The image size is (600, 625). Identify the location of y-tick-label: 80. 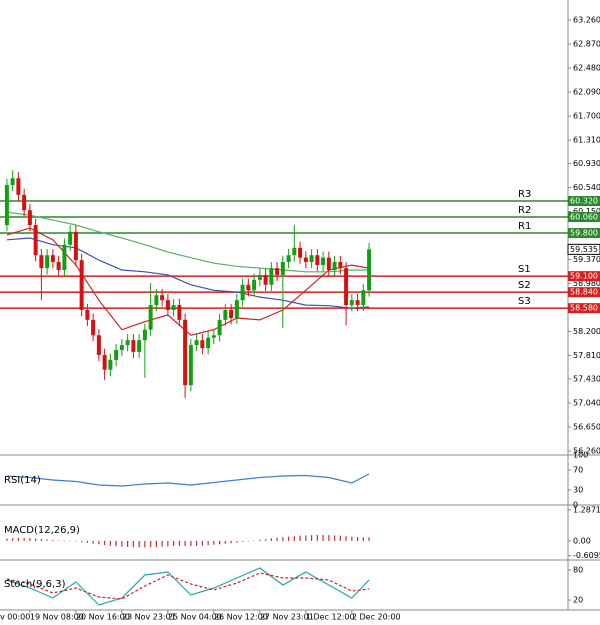
(578, 570).